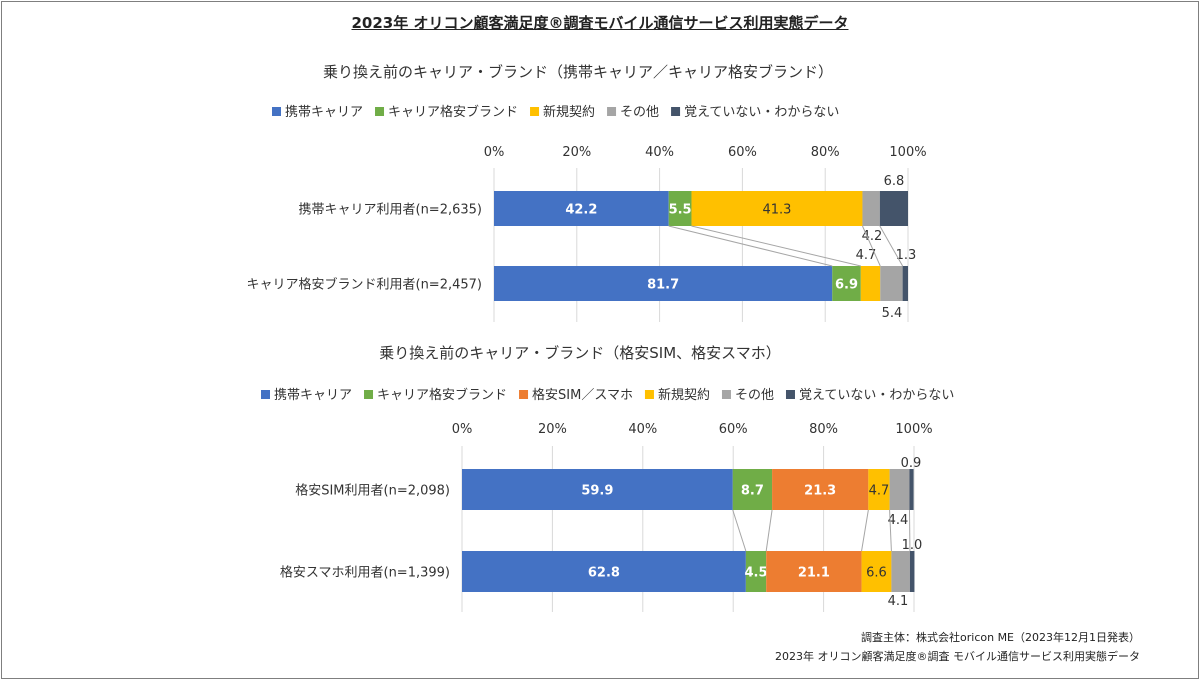  I want to click on chart1-legend-label: キャリア格安ブランド, so click(453, 112).